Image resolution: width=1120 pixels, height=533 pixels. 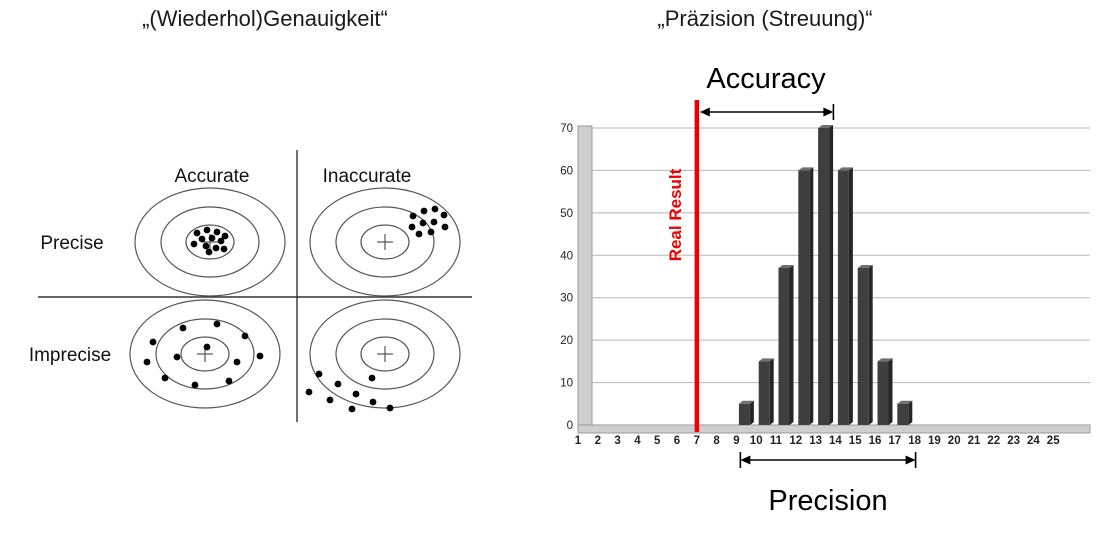 I want to click on precision-arrow-head-right, so click(x=910, y=460).